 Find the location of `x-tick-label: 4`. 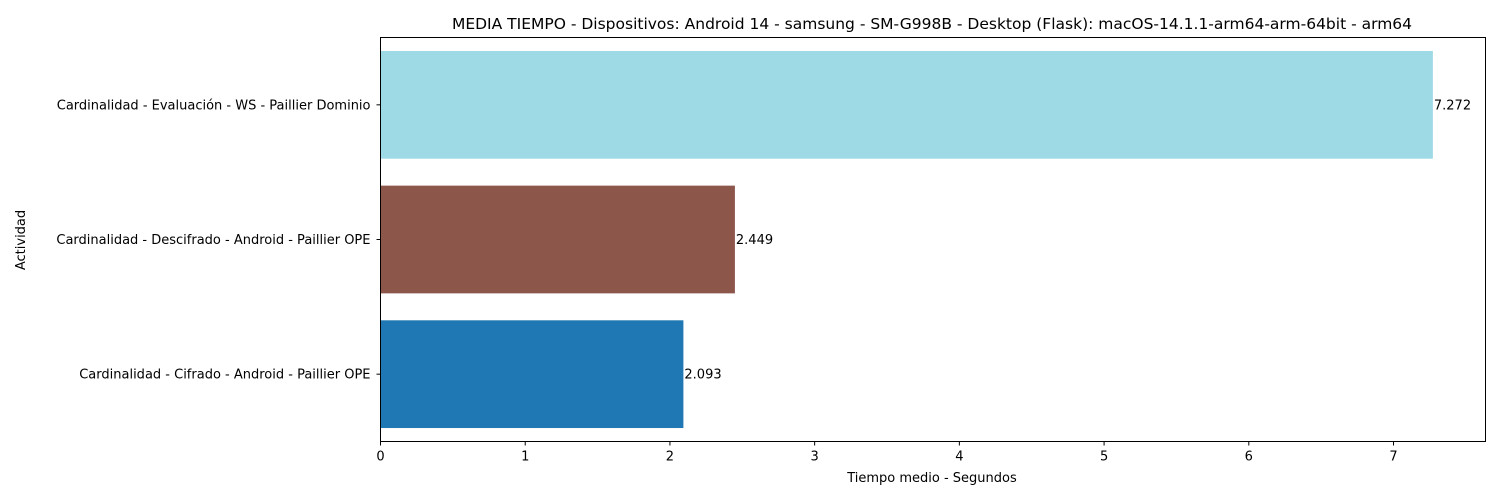

x-tick-label: 4 is located at coordinates (959, 457).